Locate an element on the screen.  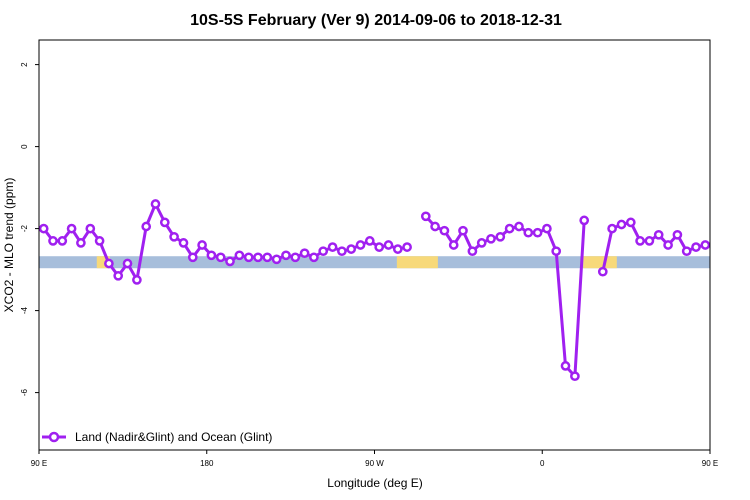
x-tick-label: 0 is located at coordinates (542, 463).